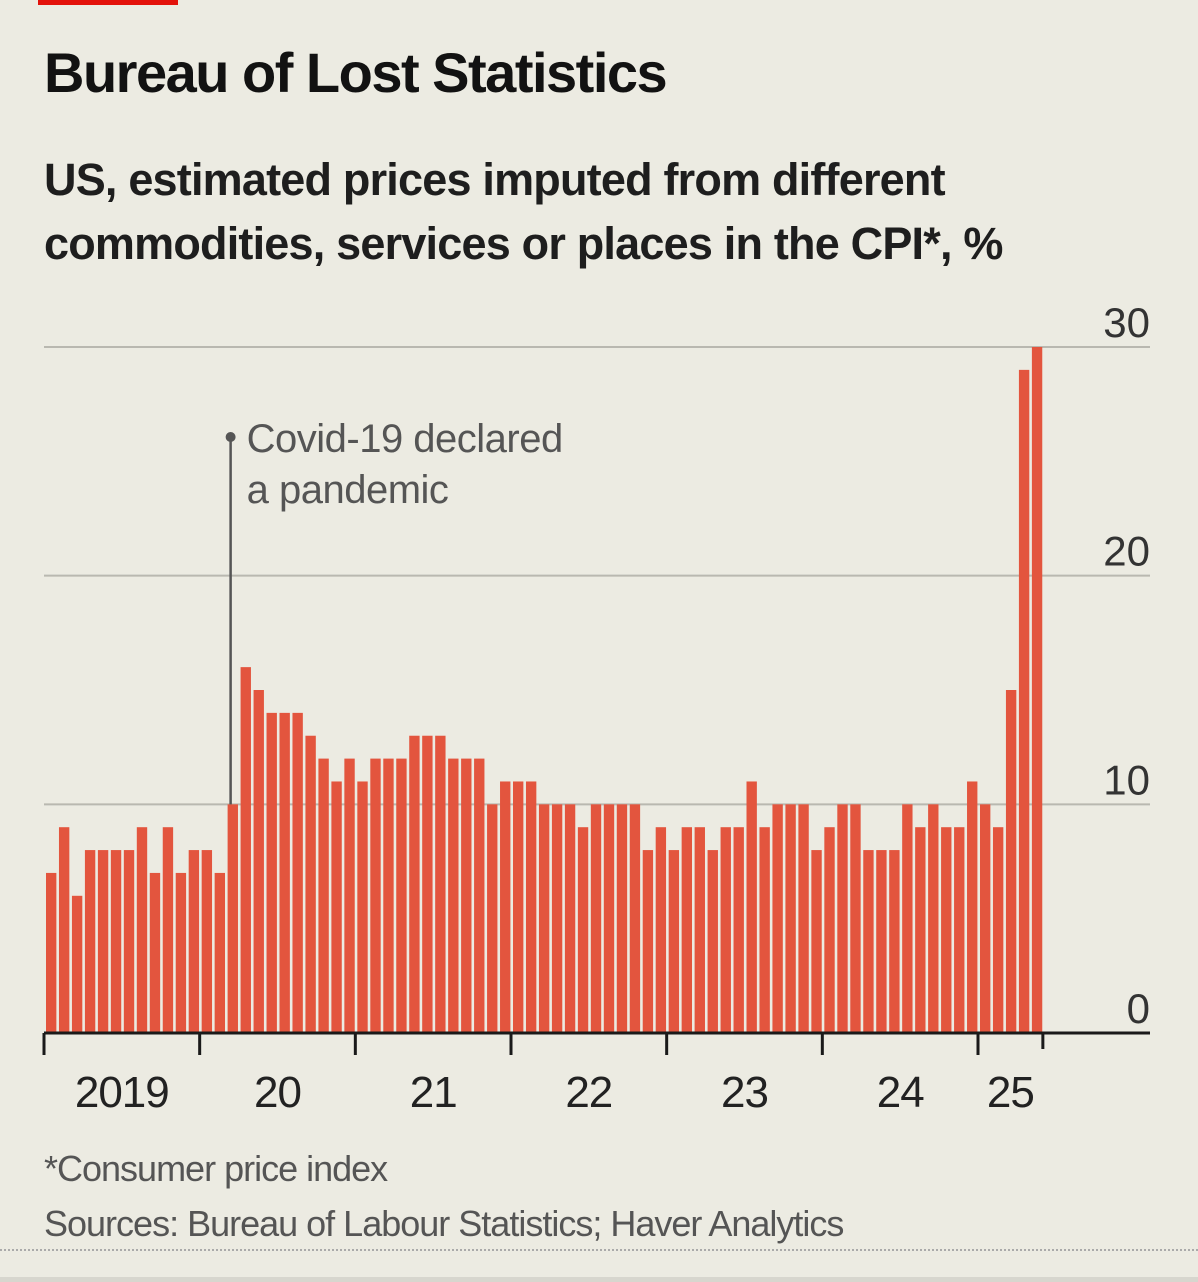 This screenshot has width=1198, height=1282. What do you see at coordinates (900, 1092) in the screenshot?
I see `x-tick-label: 24` at bounding box center [900, 1092].